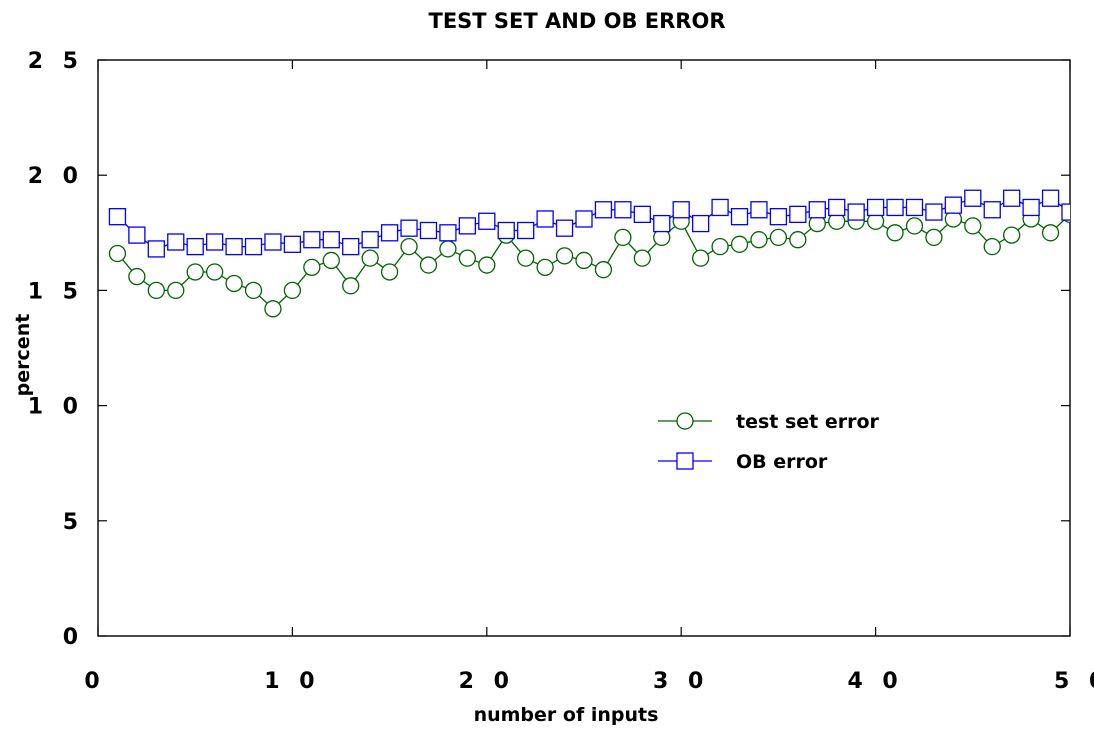 The height and width of the screenshot is (732, 1094). I want to click on y-tick-label: 5, so click(73, 522).